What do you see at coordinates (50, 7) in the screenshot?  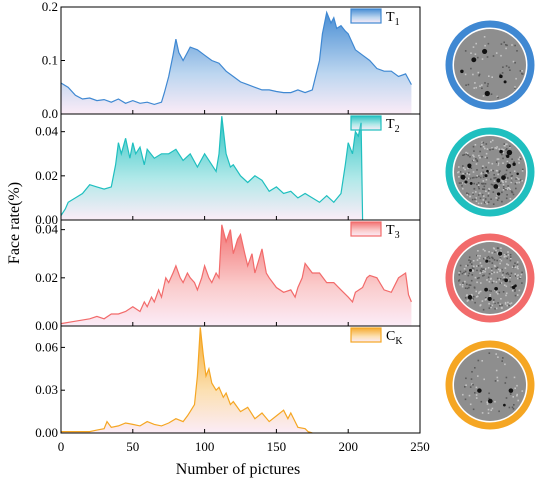 I see `y-tick-label: 0.2` at bounding box center [50, 7].